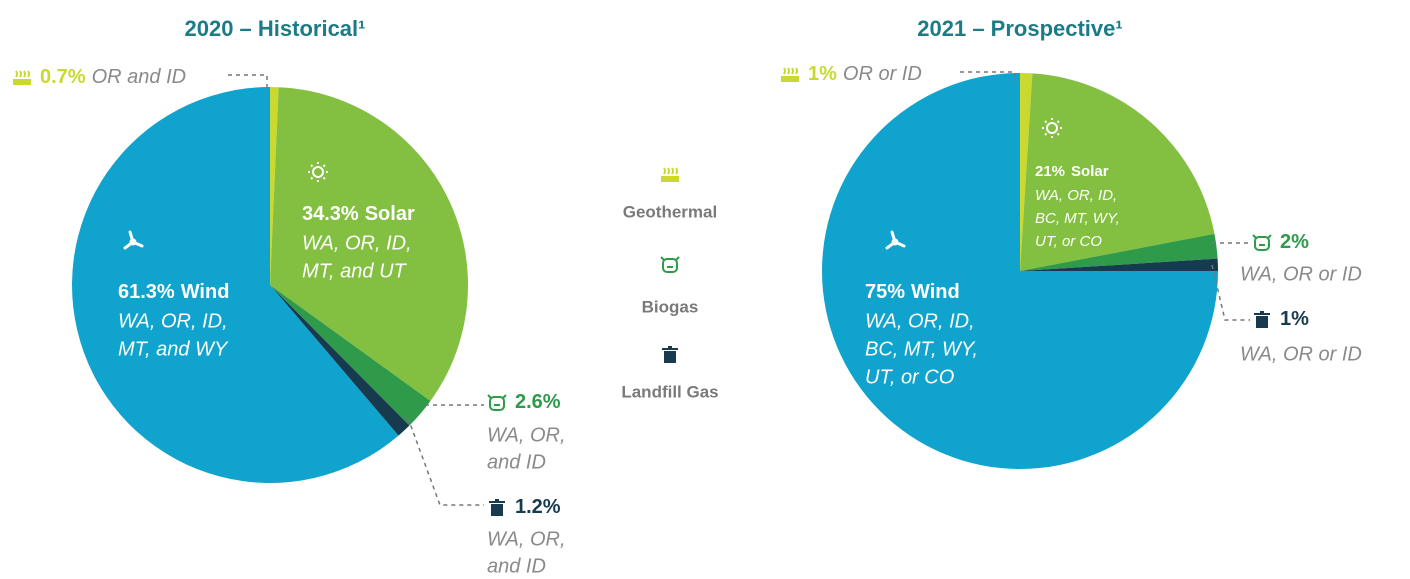 The image size is (1410, 579). I want to click on value-label: 2.6%, so click(538, 402).